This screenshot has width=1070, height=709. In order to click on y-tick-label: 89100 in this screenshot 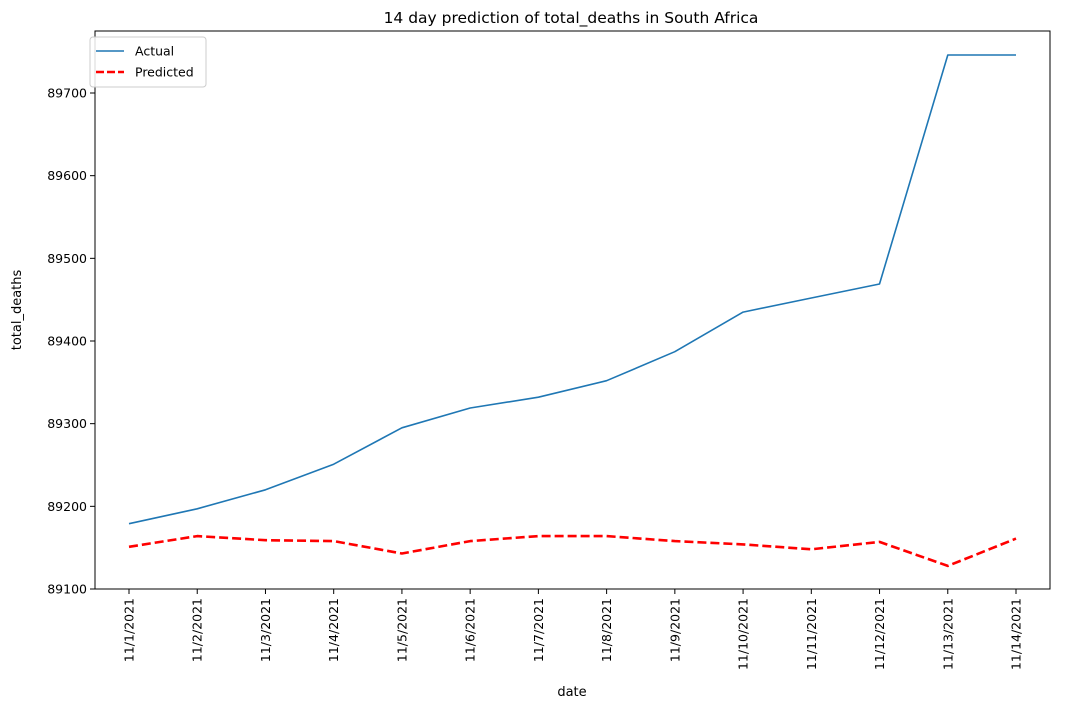, I will do `click(67, 589)`.